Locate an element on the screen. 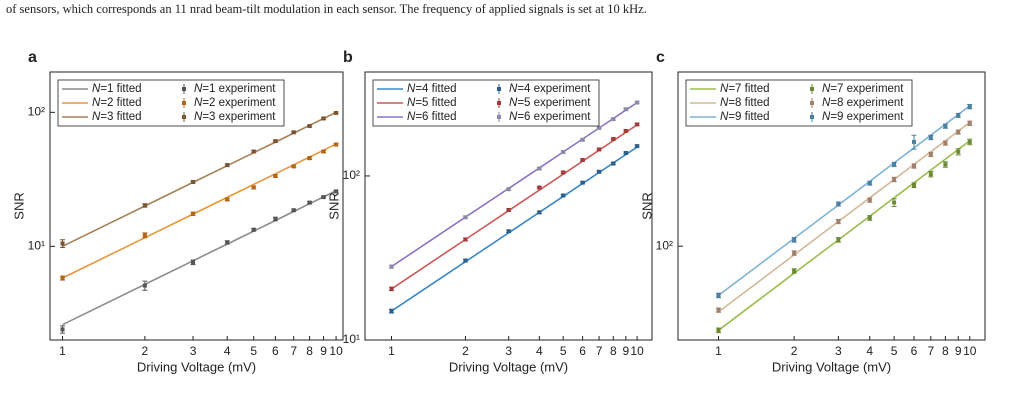 This screenshot has width=1027, height=411. legend-label: N=4 experiment is located at coordinates (550, 89).